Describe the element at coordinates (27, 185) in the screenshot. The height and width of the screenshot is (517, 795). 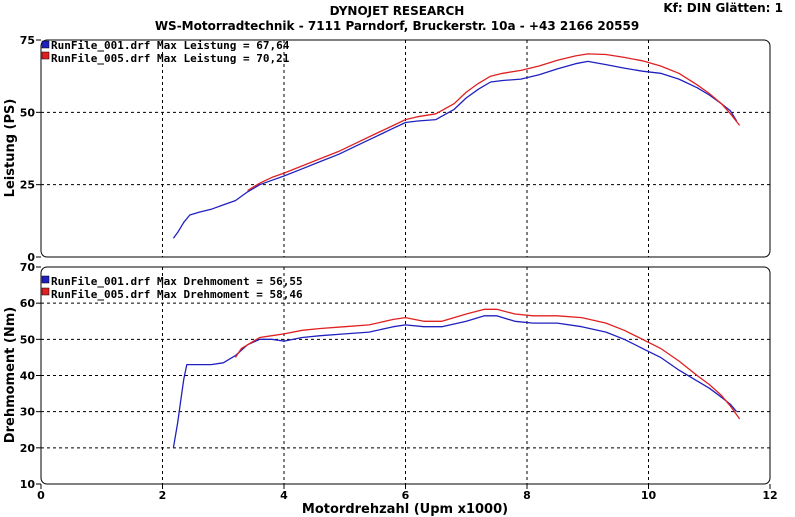
I see `power-y-tick-label: 25` at that location.